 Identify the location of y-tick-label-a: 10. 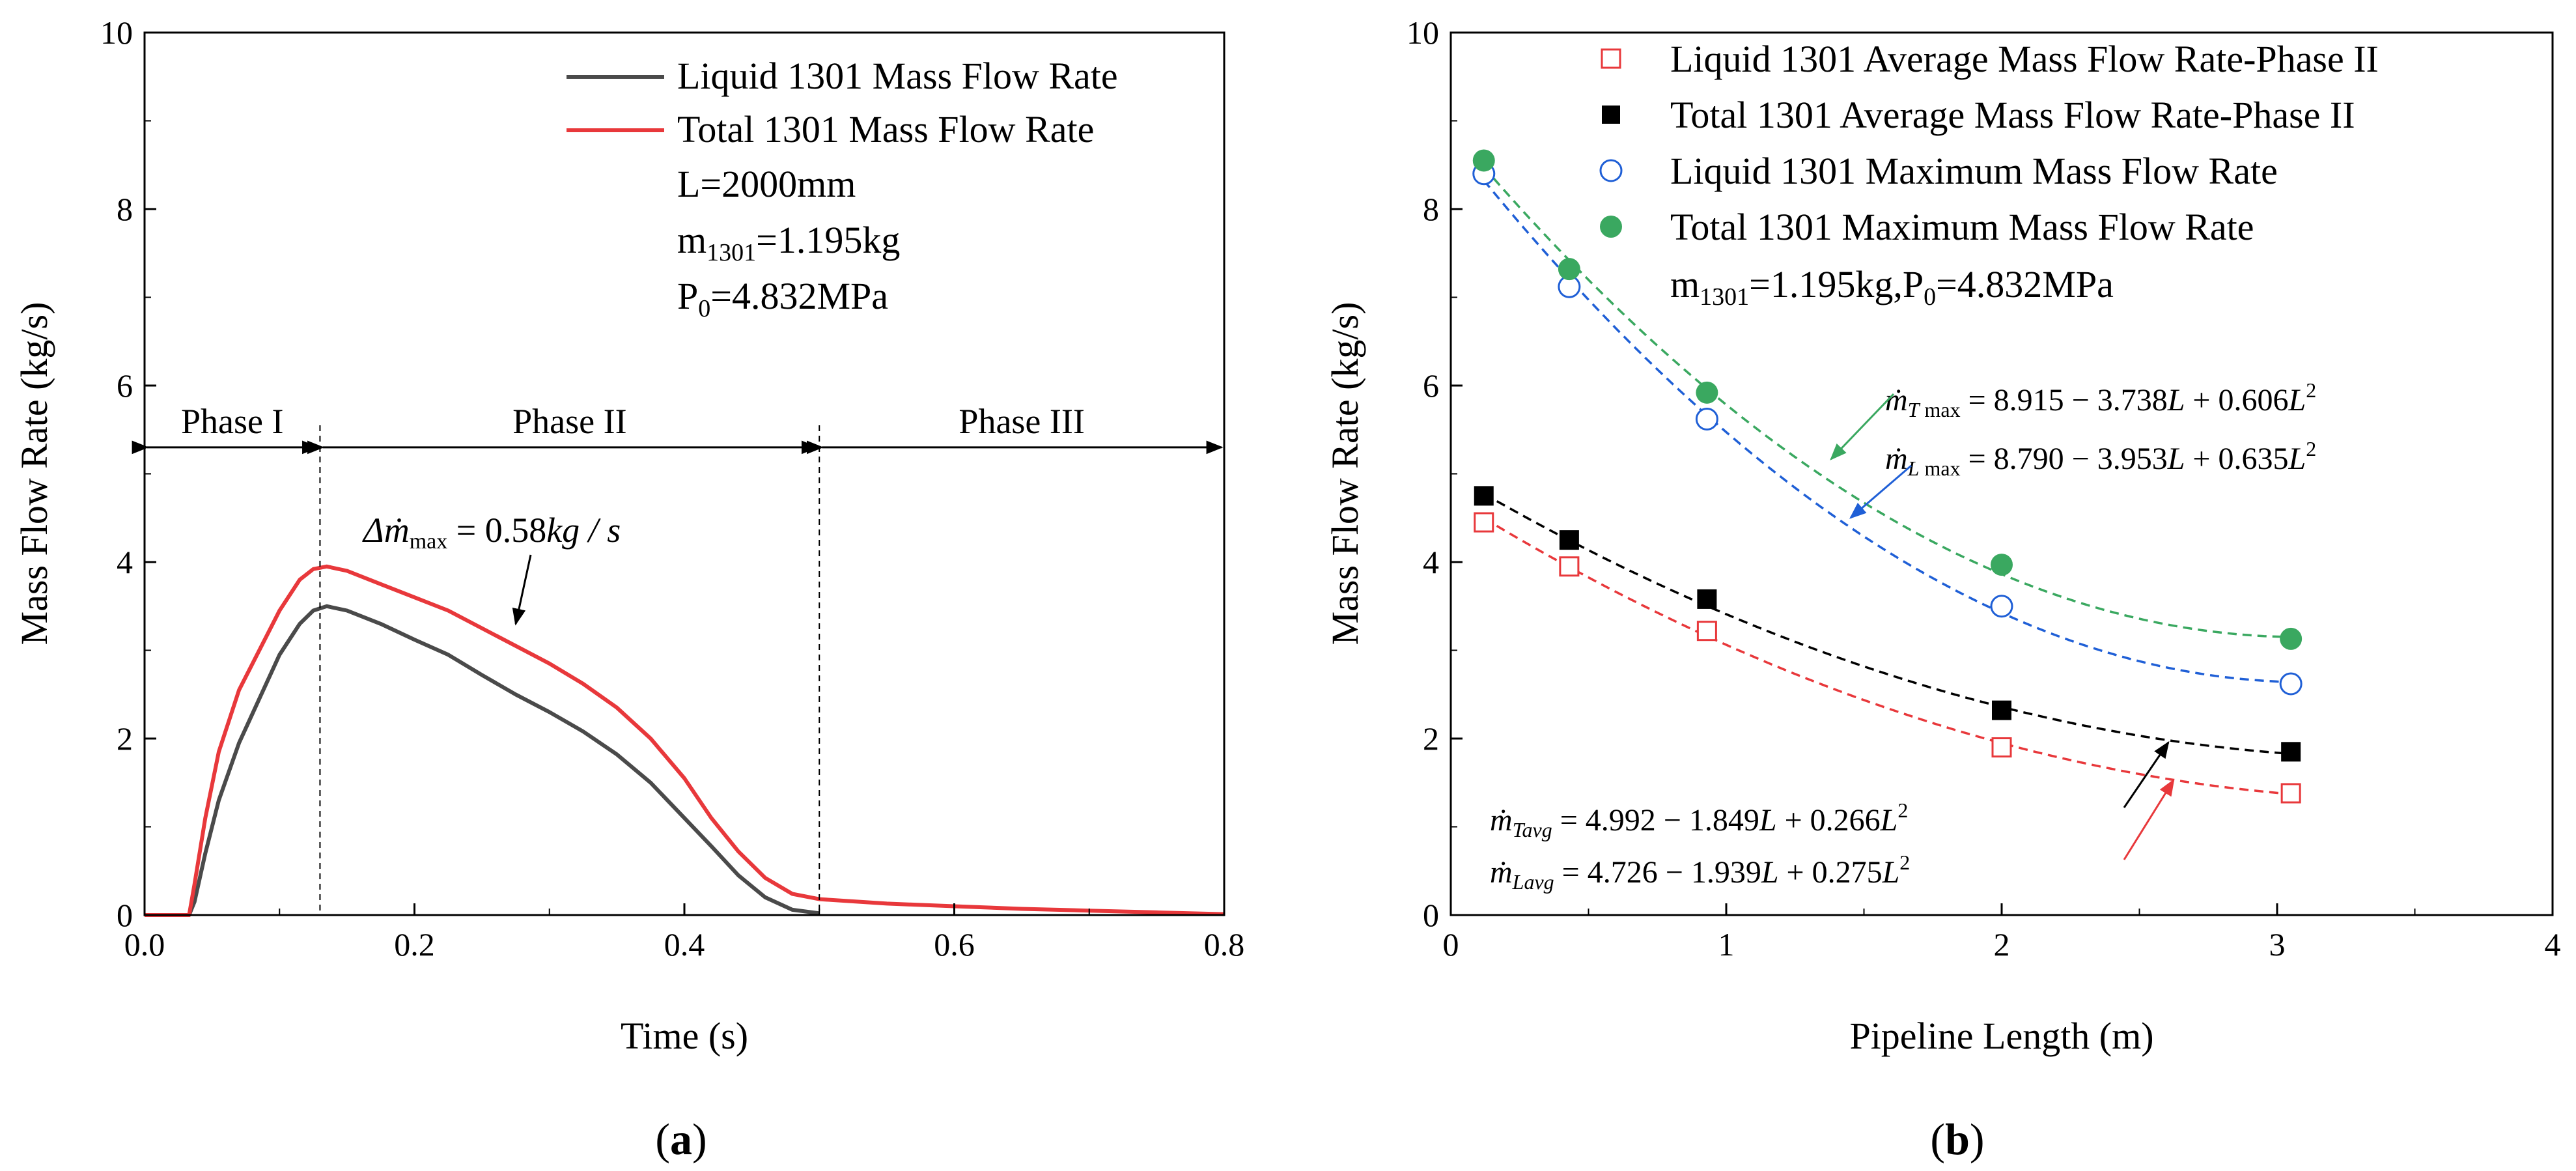
(117, 32).